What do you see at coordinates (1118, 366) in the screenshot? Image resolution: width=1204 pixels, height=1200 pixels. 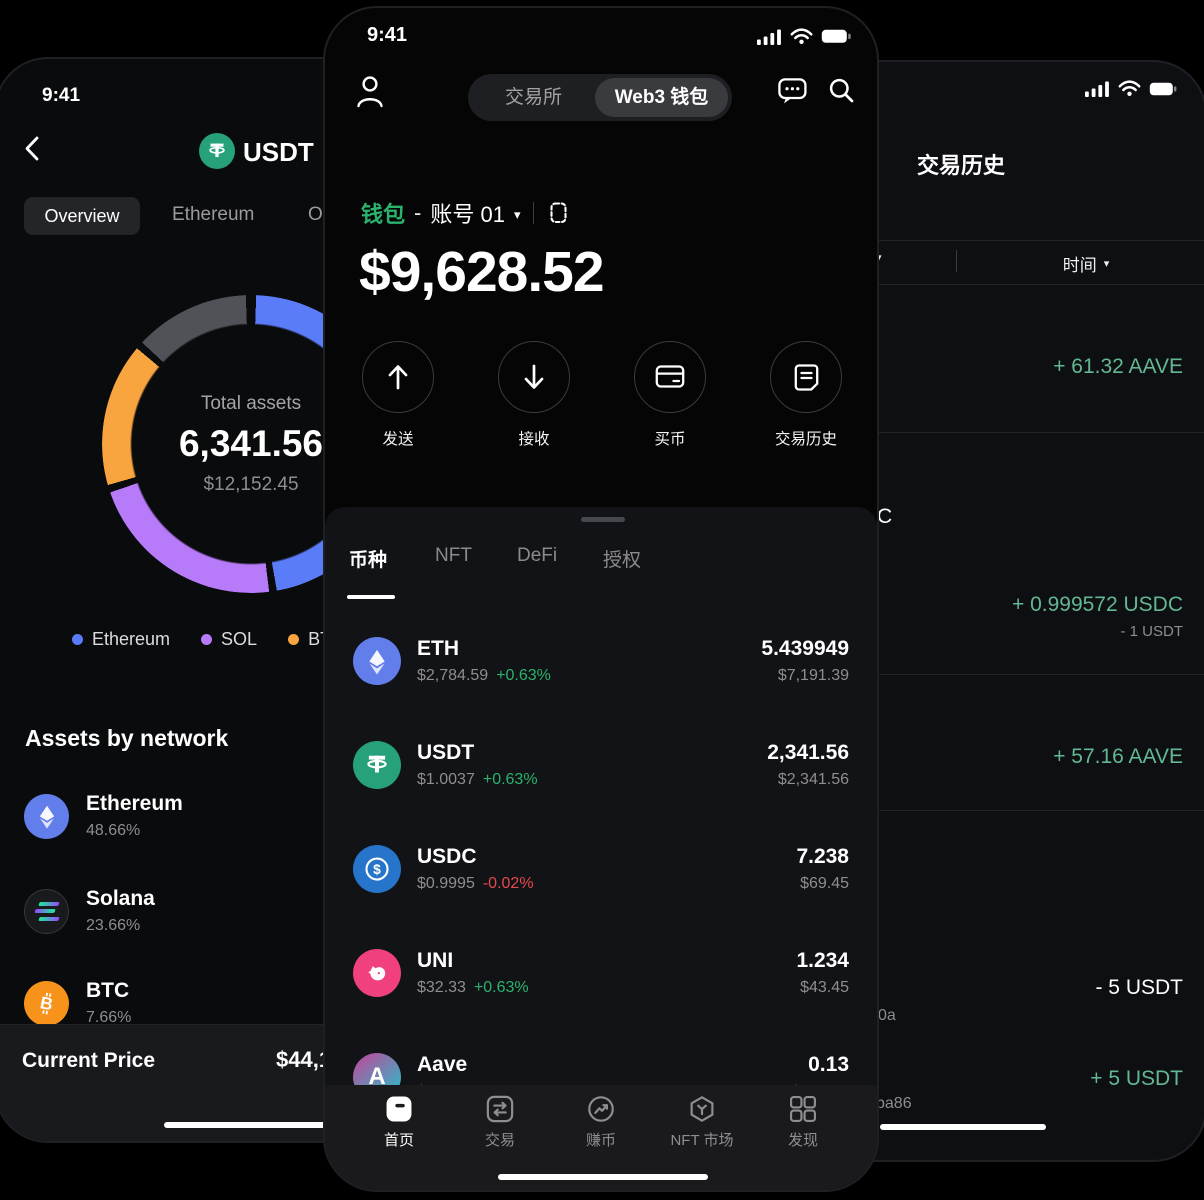 I see `tx-amount: + 61.32 AAVE` at bounding box center [1118, 366].